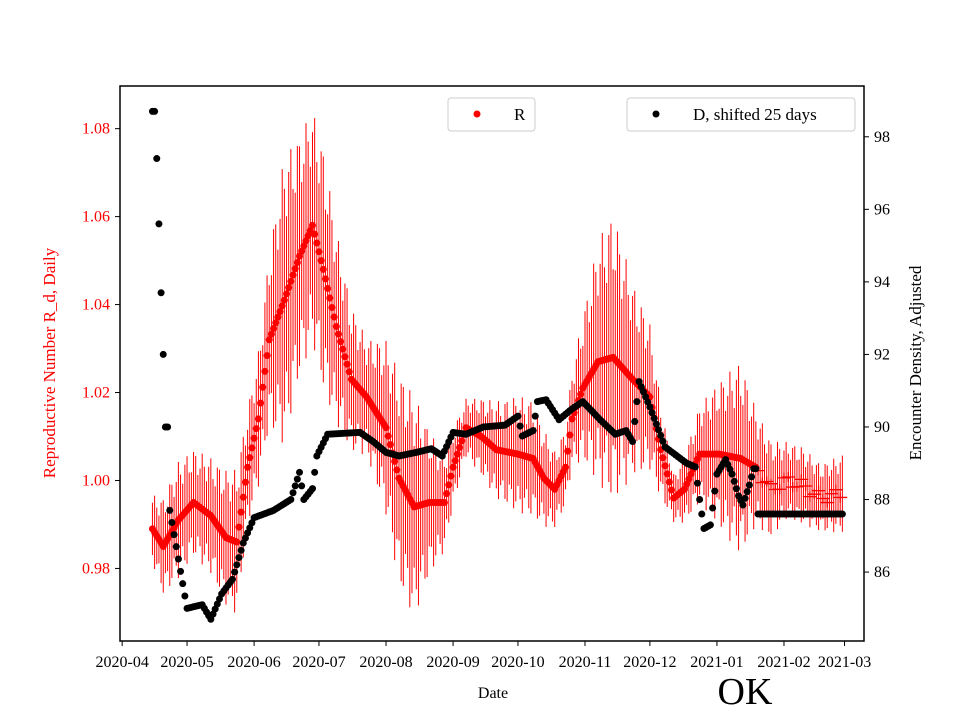  What do you see at coordinates (96, 129) in the screenshot?
I see `y-left-tick-label: 1.08` at bounding box center [96, 129].